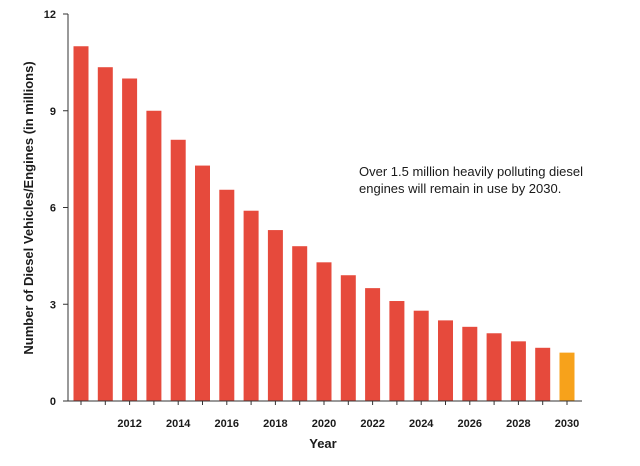  What do you see at coordinates (324, 331) in the screenshot?
I see `bar-2020` at bounding box center [324, 331].